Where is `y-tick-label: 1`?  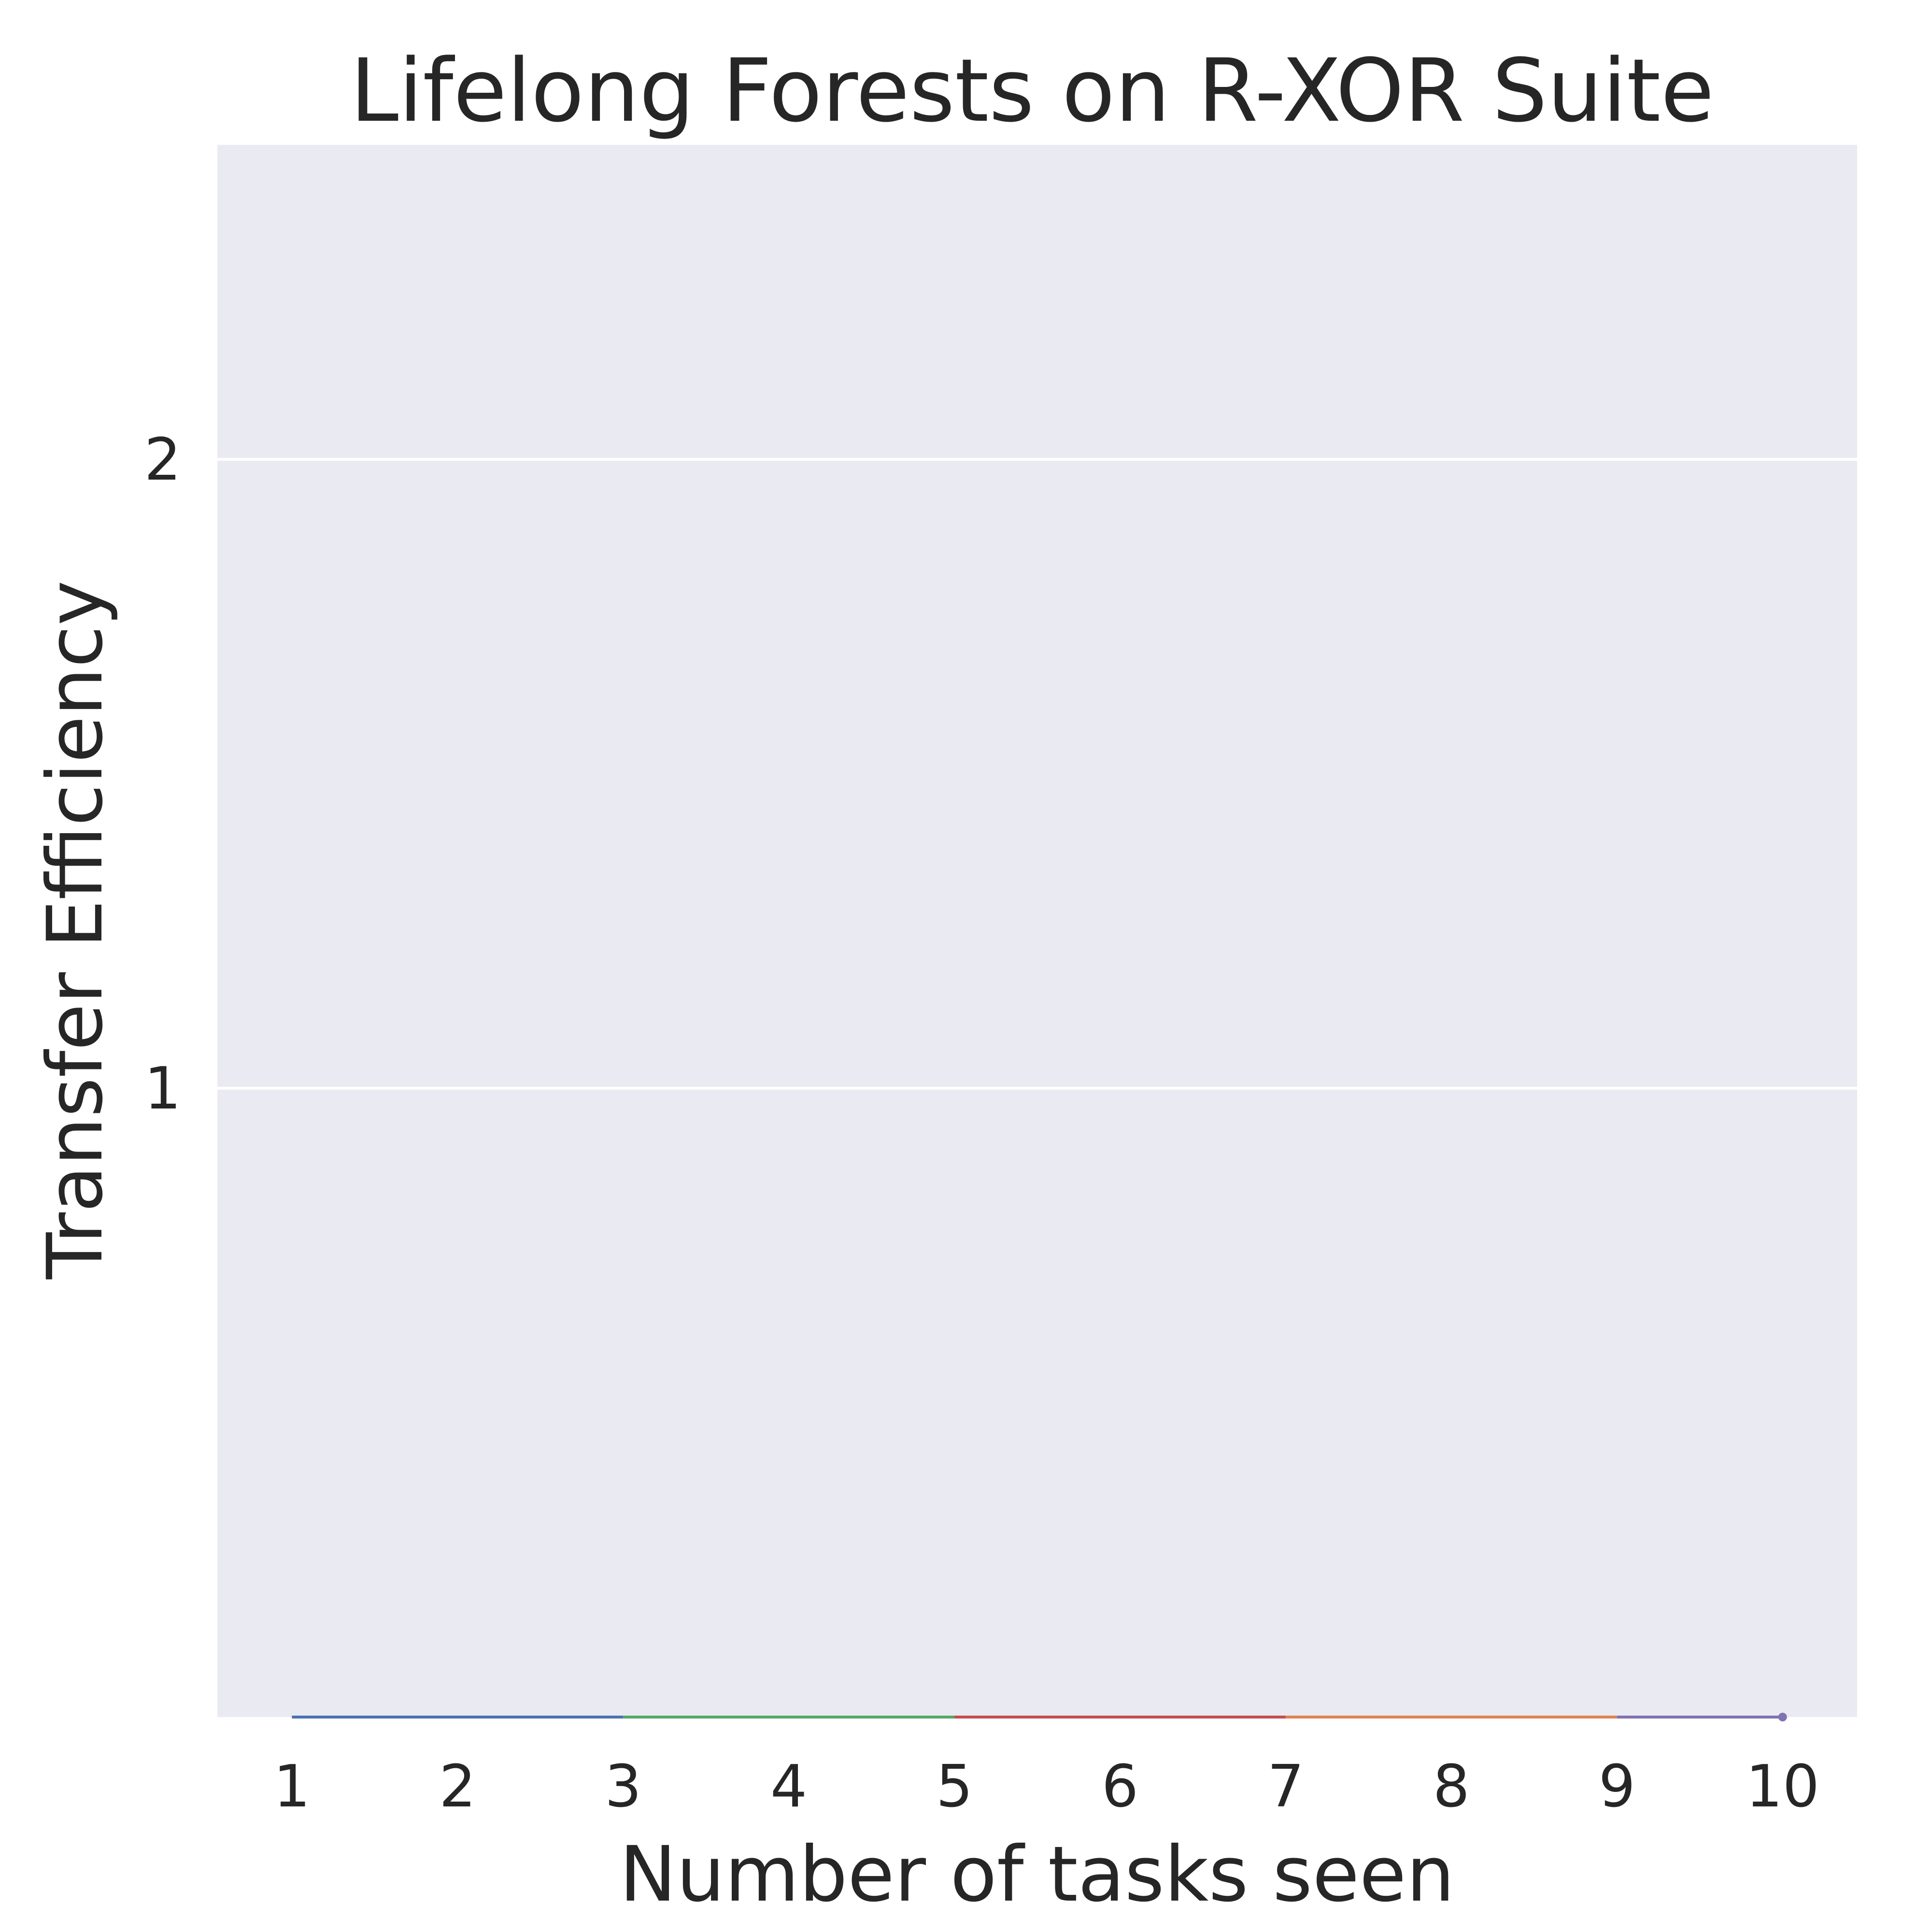 y-tick-label: 1 is located at coordinates (162, 1088).